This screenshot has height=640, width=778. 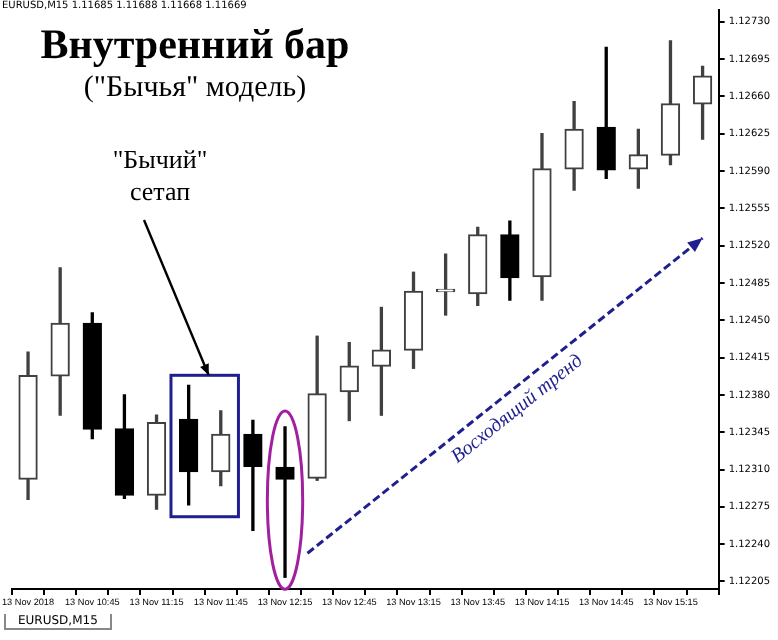 What do you see at coordinates (195, 45) in the screenshot?
I see `chart-title: Внутренний бар` at bounding box center [195, 45].